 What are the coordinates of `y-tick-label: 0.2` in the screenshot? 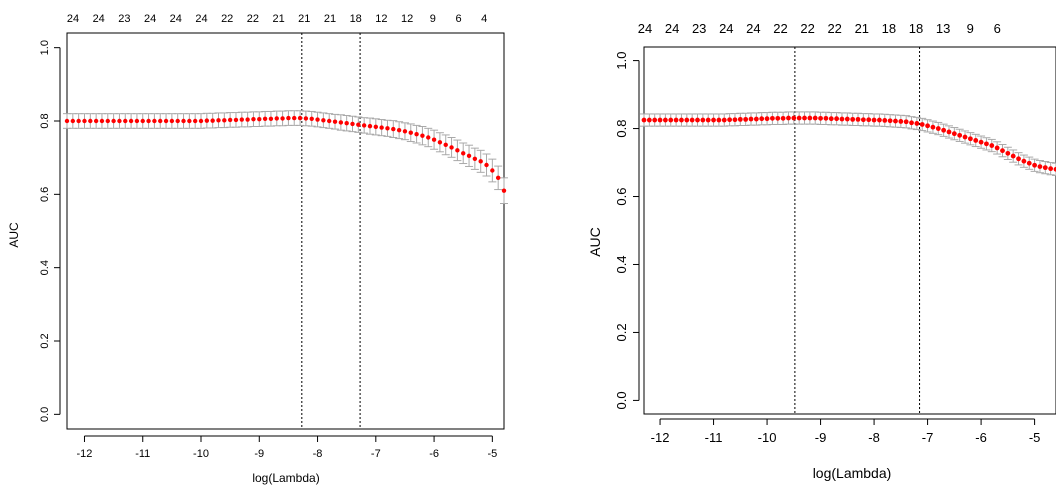 It's located at (621, 332).